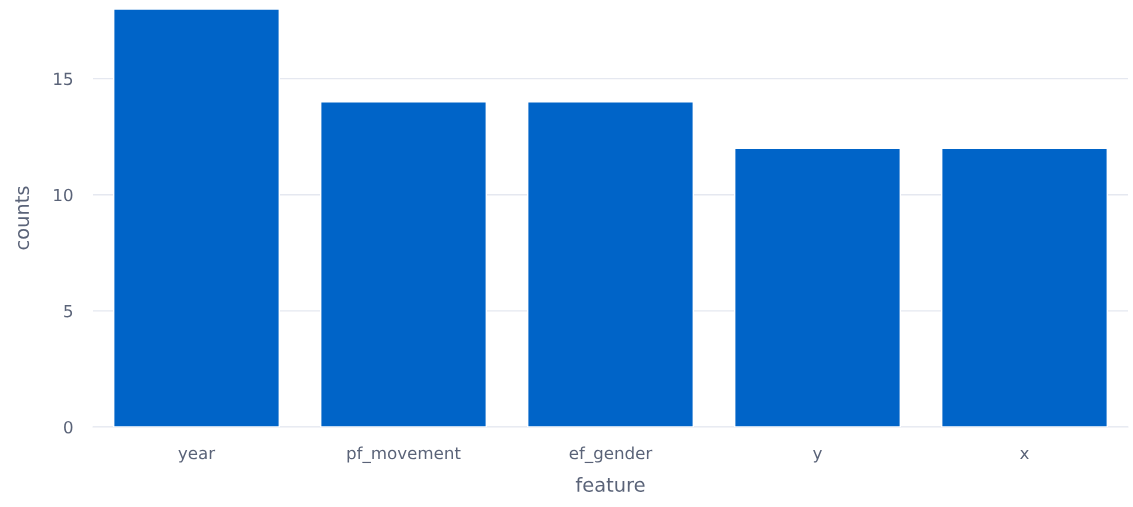 This screenshot has width=1133, height=507. What do you see at coordinates (197, 456) in the screenshot?
I see `x-tick-label: year` at bounding box center [197, 456].